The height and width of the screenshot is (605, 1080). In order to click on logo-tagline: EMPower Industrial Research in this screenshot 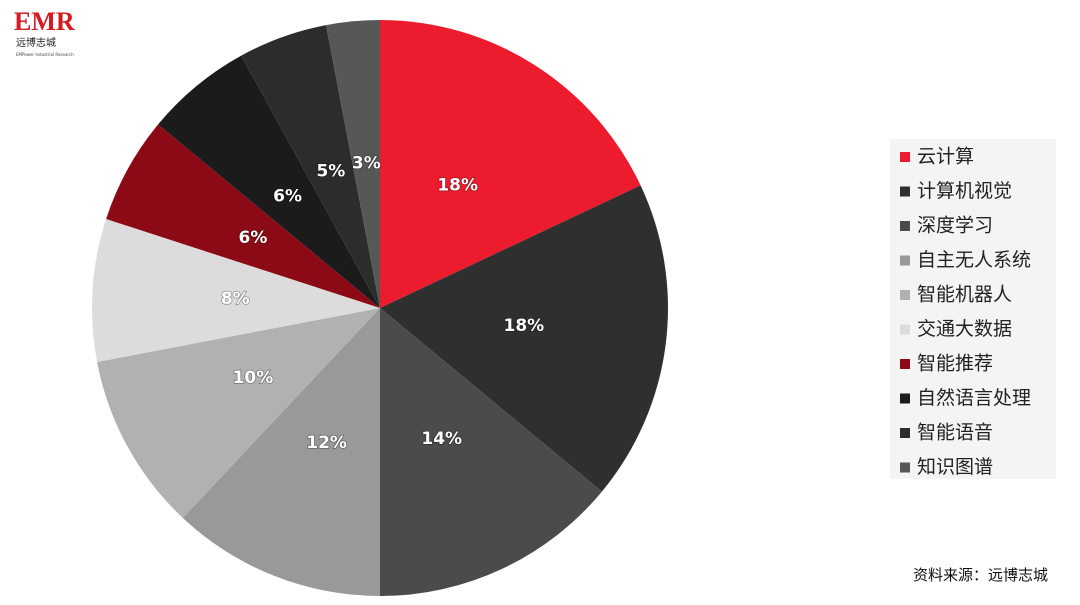, I will do `click(45, 54)`.